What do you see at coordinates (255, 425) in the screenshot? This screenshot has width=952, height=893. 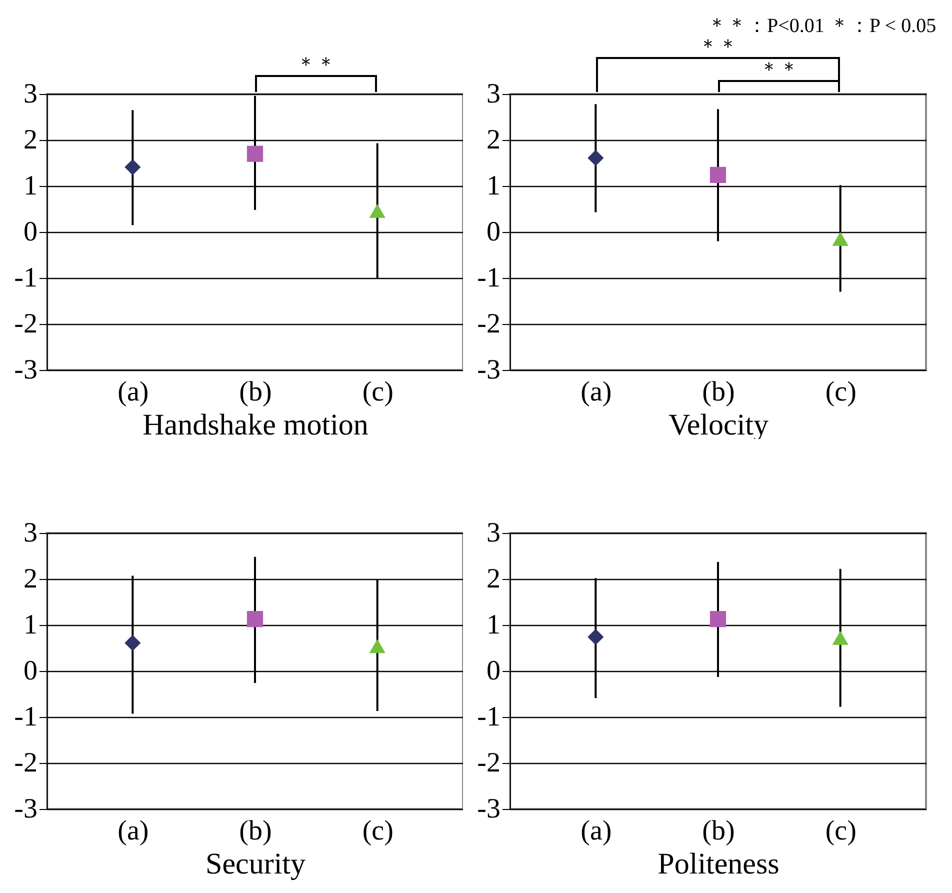 I see `x-axis-title: Handshake motion` at bounding box center [255, 425].